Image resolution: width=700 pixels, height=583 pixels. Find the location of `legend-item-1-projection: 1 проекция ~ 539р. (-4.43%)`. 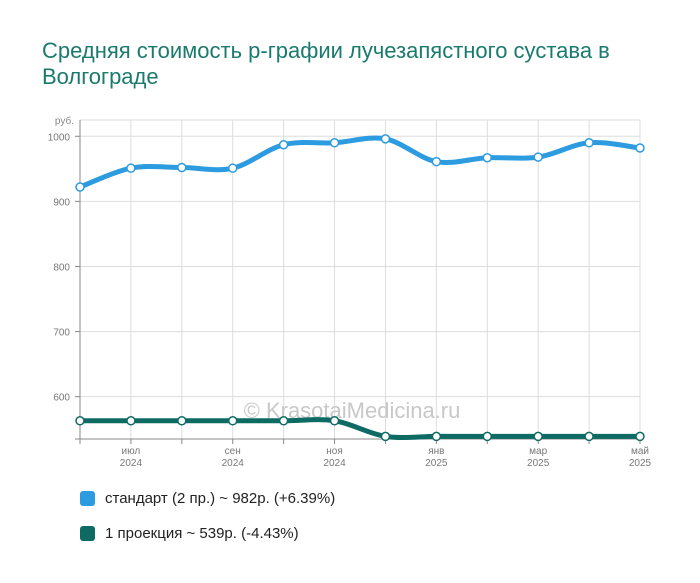

legend-item-1-projection: 1 проекция ~ 539р. (-4.43%) is located at coordinates (189, 533).